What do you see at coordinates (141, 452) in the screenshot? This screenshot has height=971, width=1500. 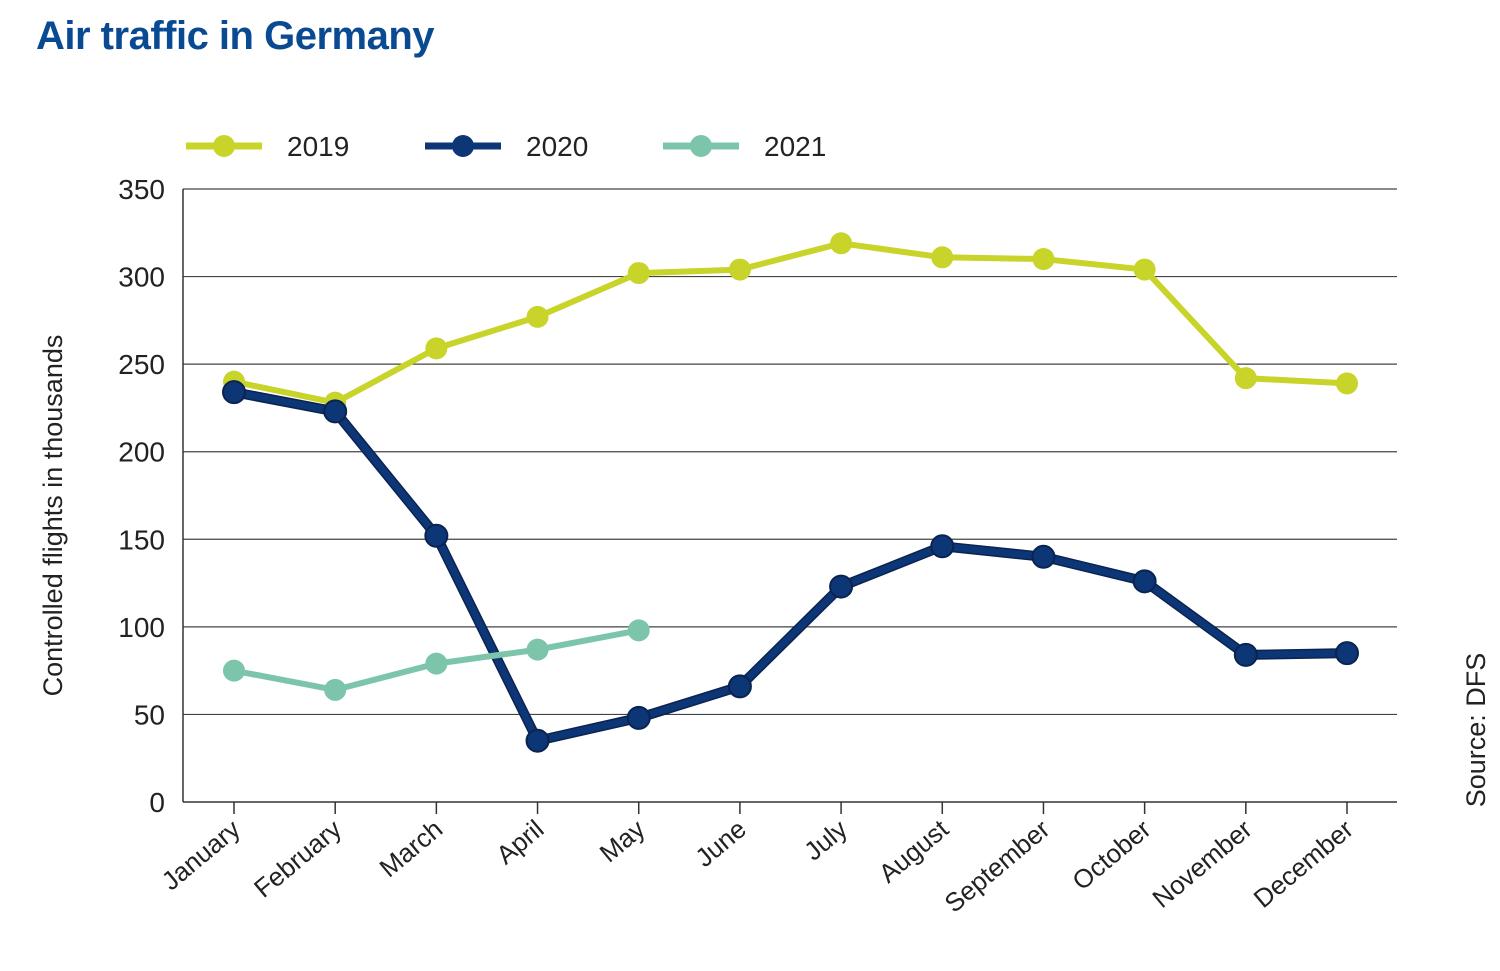 I see `y-tick-label: 200` at bounding box center [141, 452].